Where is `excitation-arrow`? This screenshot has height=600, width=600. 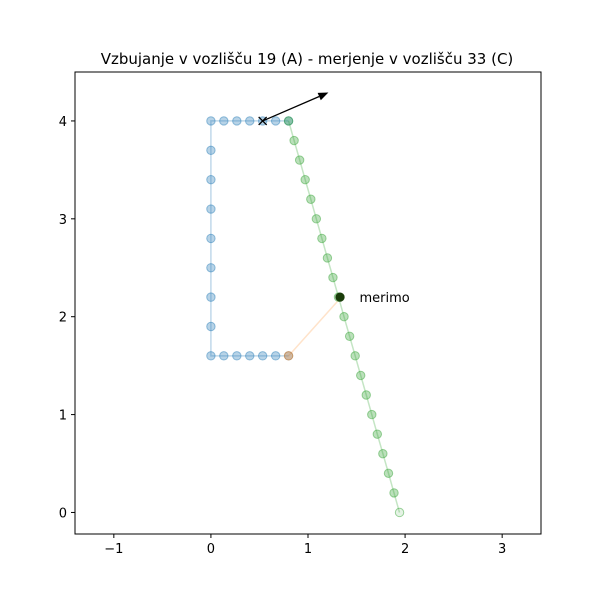
excitation-arrow is located at coordinates (291, 108).